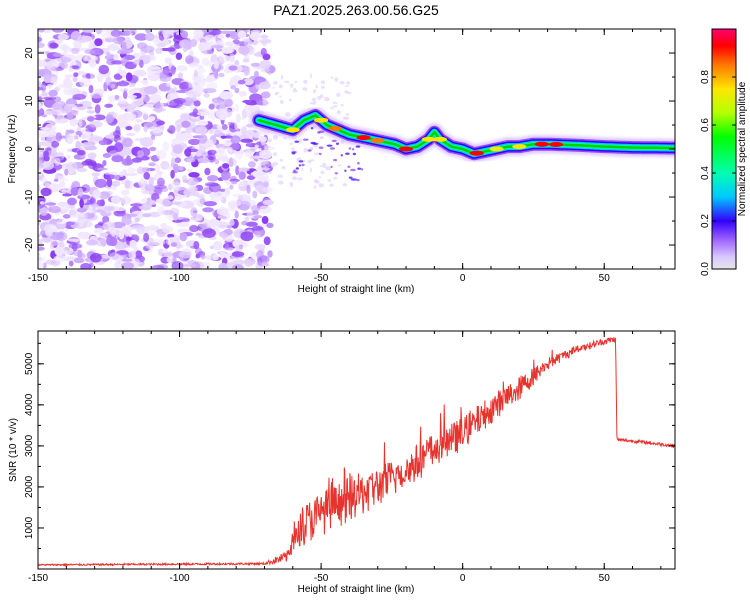  I want to click on snr-ytick-label: 1000, so click(29, 527).